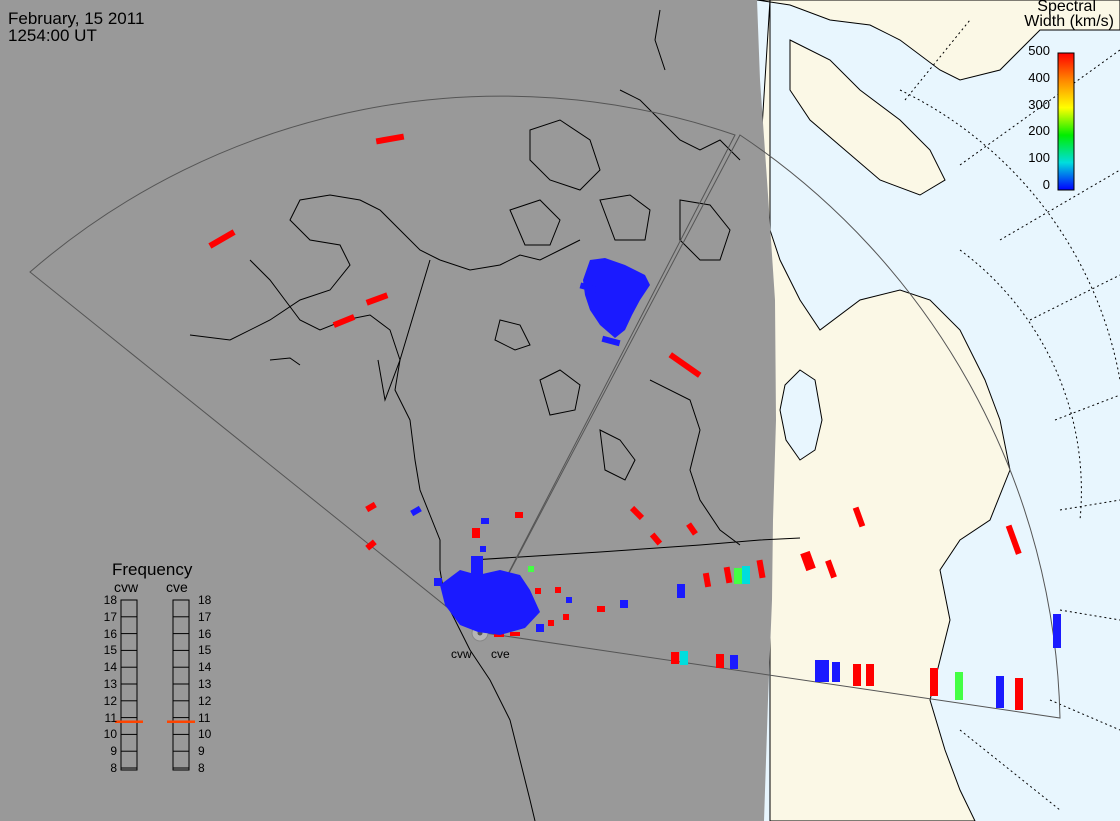  I want to click on frequency-tick-left: 15, so click(110, 650).